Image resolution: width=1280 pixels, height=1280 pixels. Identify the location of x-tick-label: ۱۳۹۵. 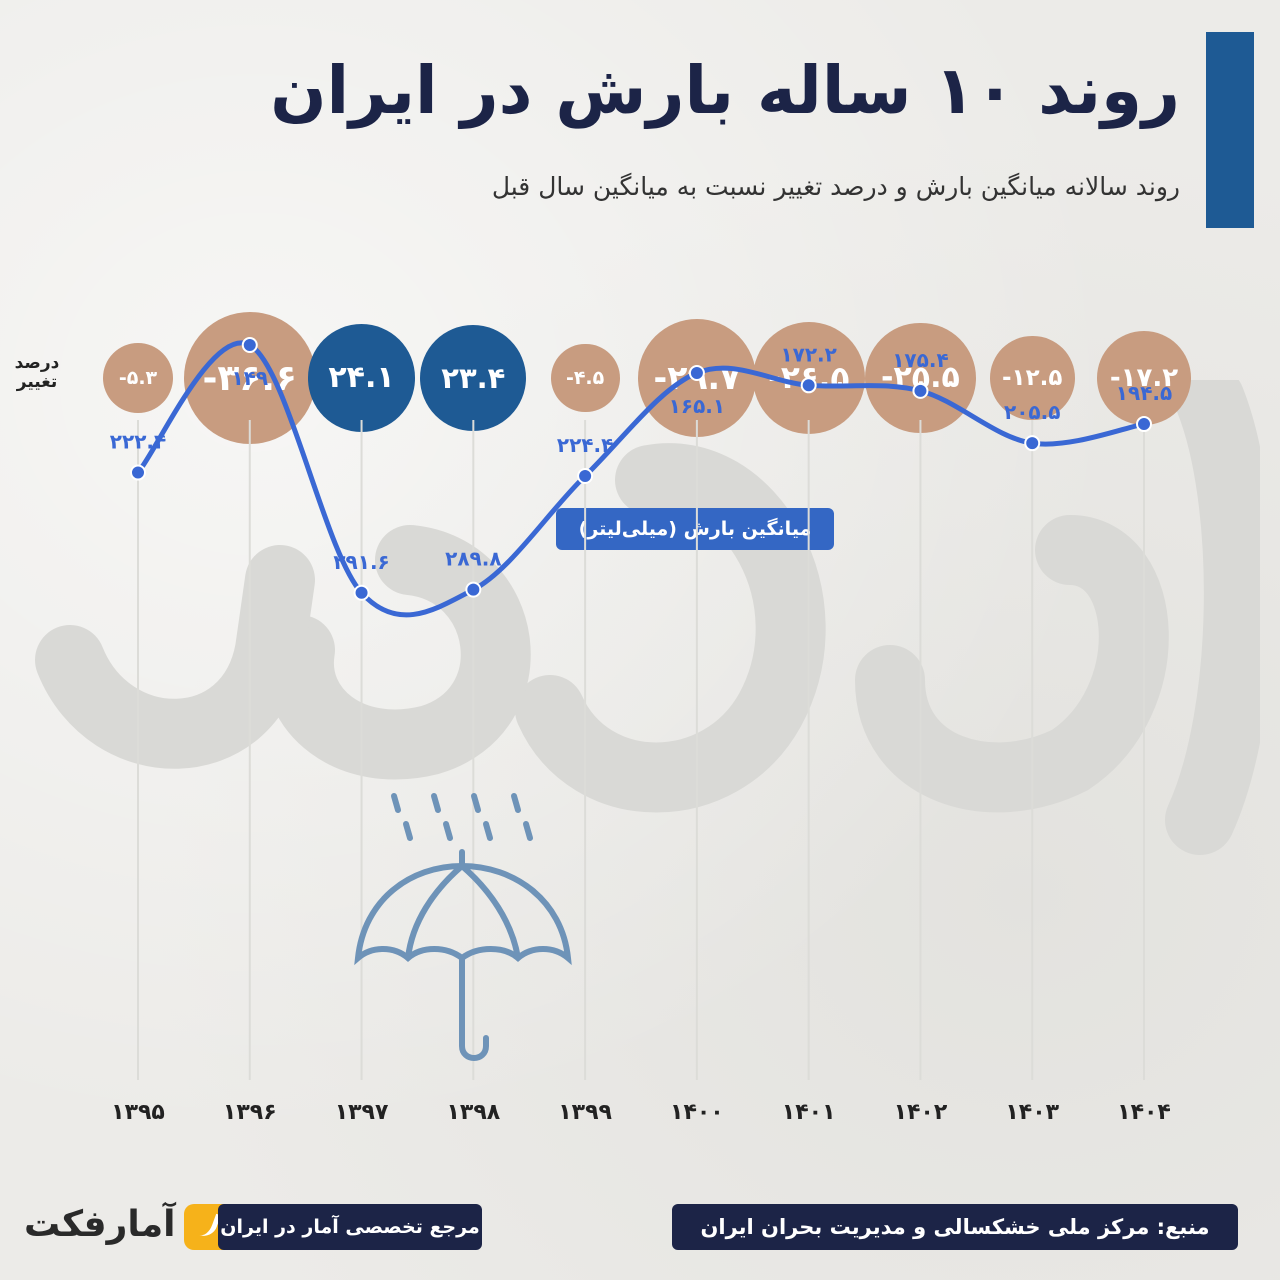
(138, 1112).